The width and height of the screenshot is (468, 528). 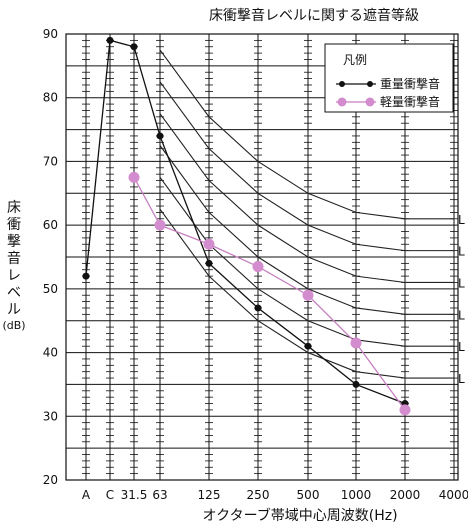 What do you see at coordinates (453, 495) in the screenshot?
I see `x-tick-label: 4000` at bounding box center [453, 495].